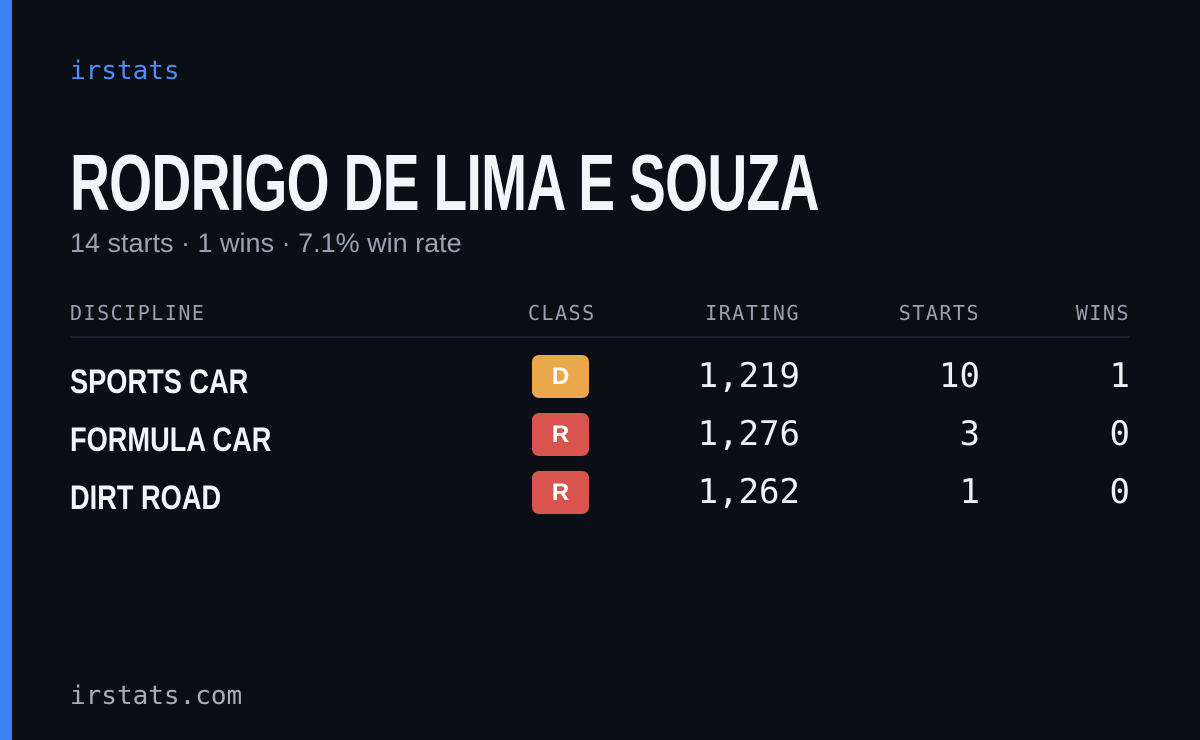  I want to click on column-header: STARTS, so click(939, 313).